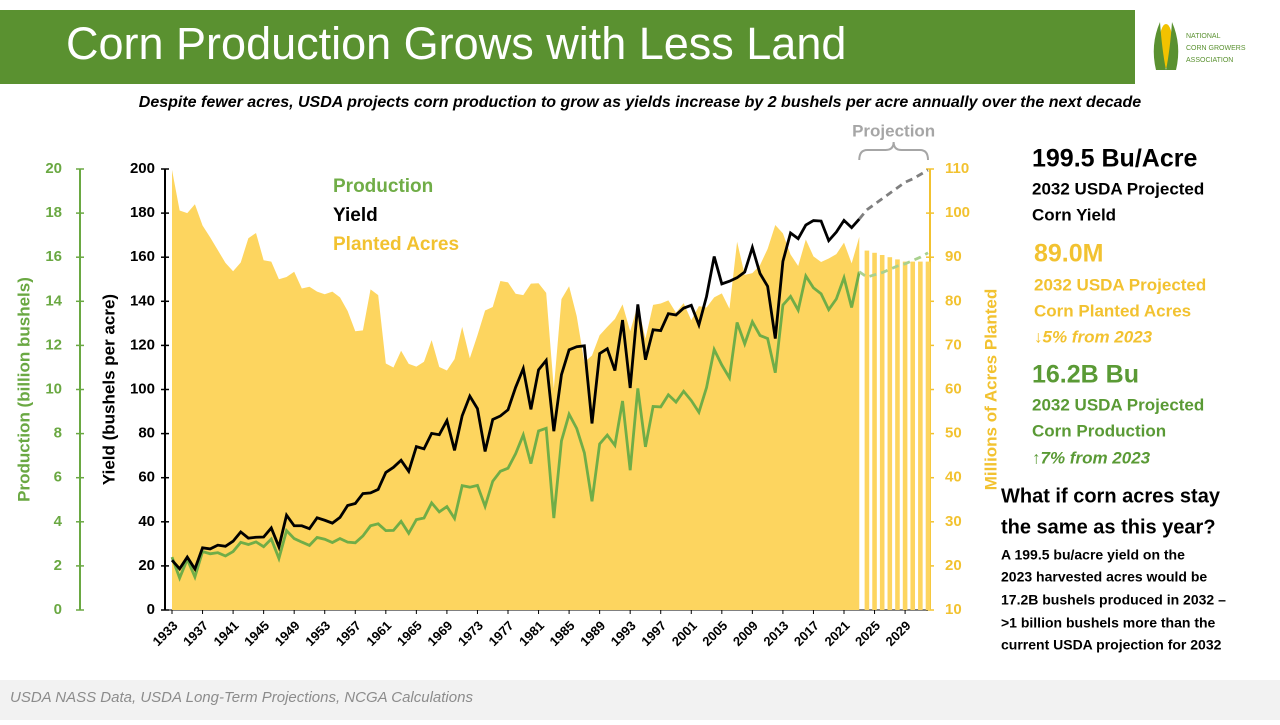 The height and width of the screenshot is (725, 1280). I want to click on x-tick-label: 2013, so click(775, 633).